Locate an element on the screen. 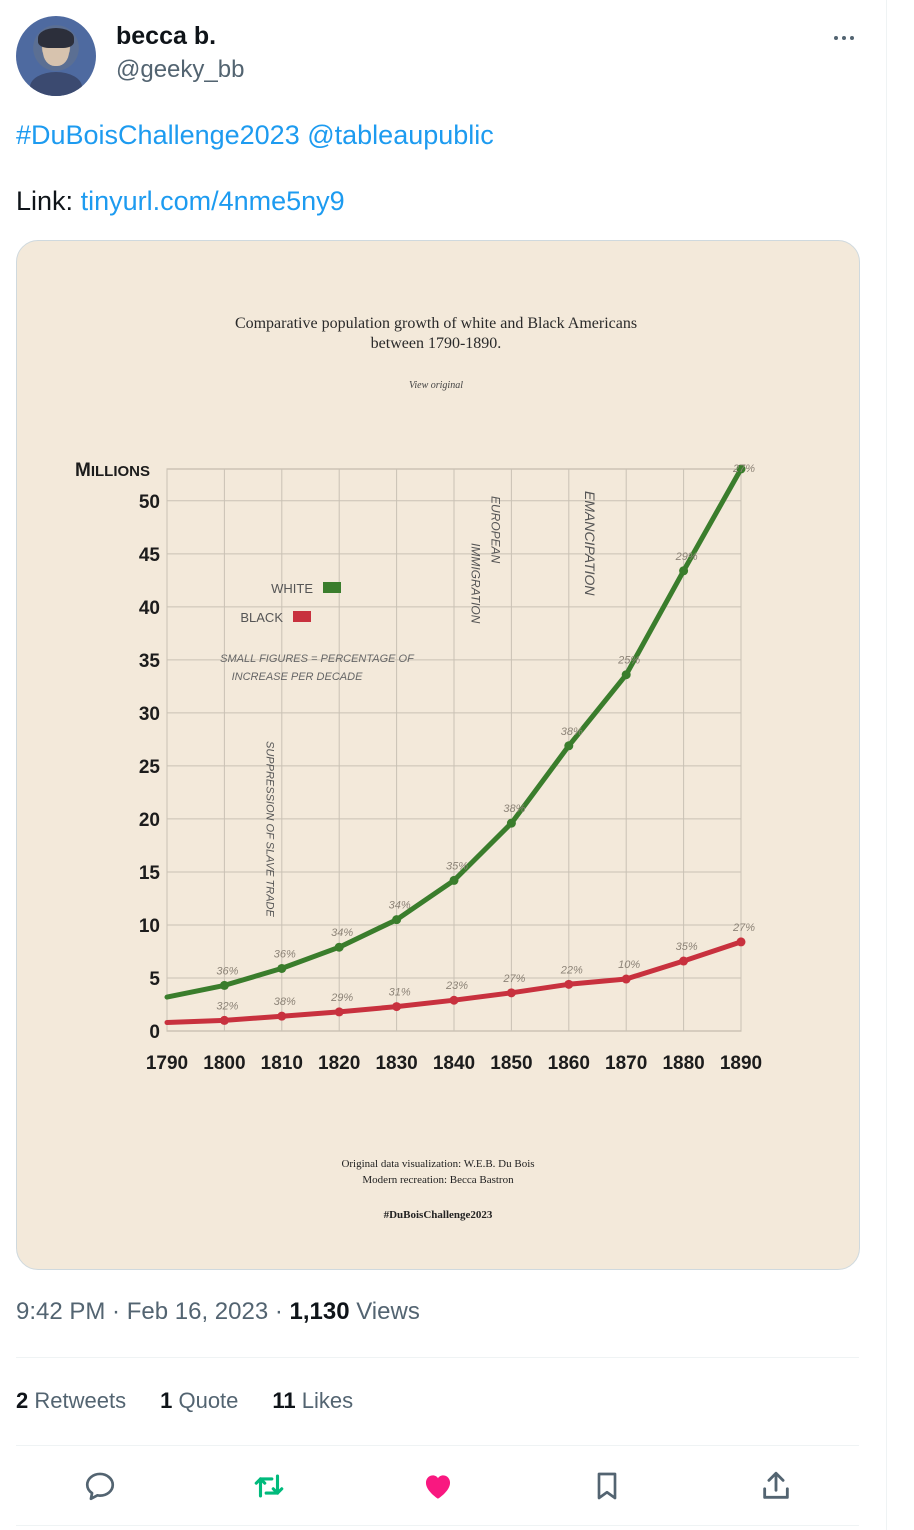  y-tick-label: 45 is located at coordinates (150, 555).